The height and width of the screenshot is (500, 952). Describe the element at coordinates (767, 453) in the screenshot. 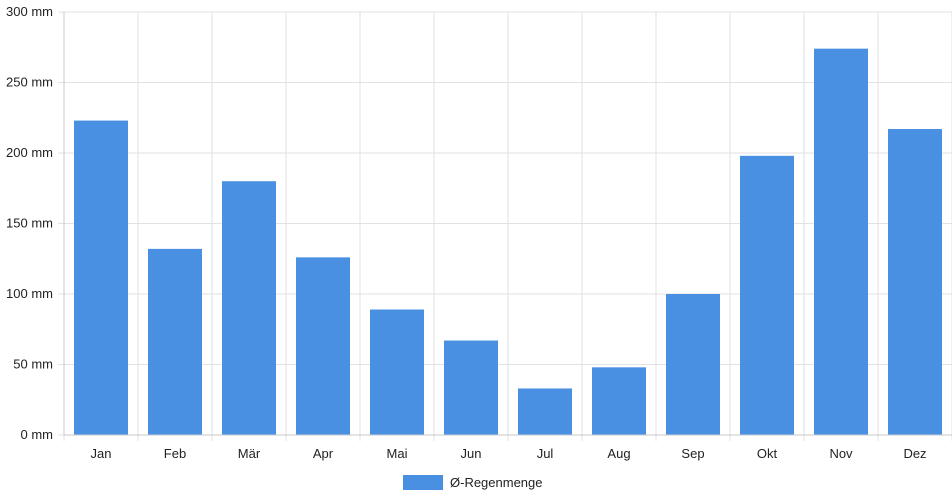

I see `x-tick-label: Okt` at that location.